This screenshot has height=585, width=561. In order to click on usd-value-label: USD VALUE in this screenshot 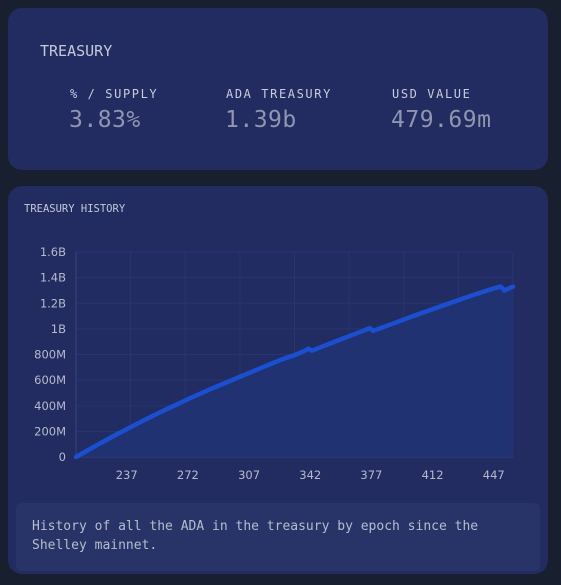, I will do `click(432, 94)`.